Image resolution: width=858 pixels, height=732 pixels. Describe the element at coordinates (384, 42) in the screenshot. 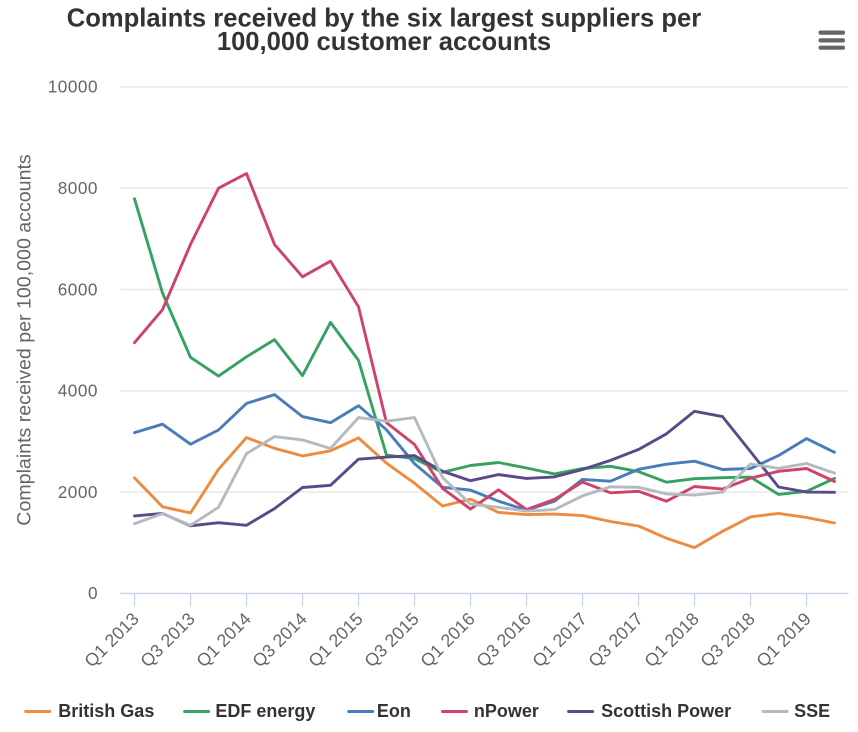

I see `svg-text: 100,000 customer accounts` at that location.